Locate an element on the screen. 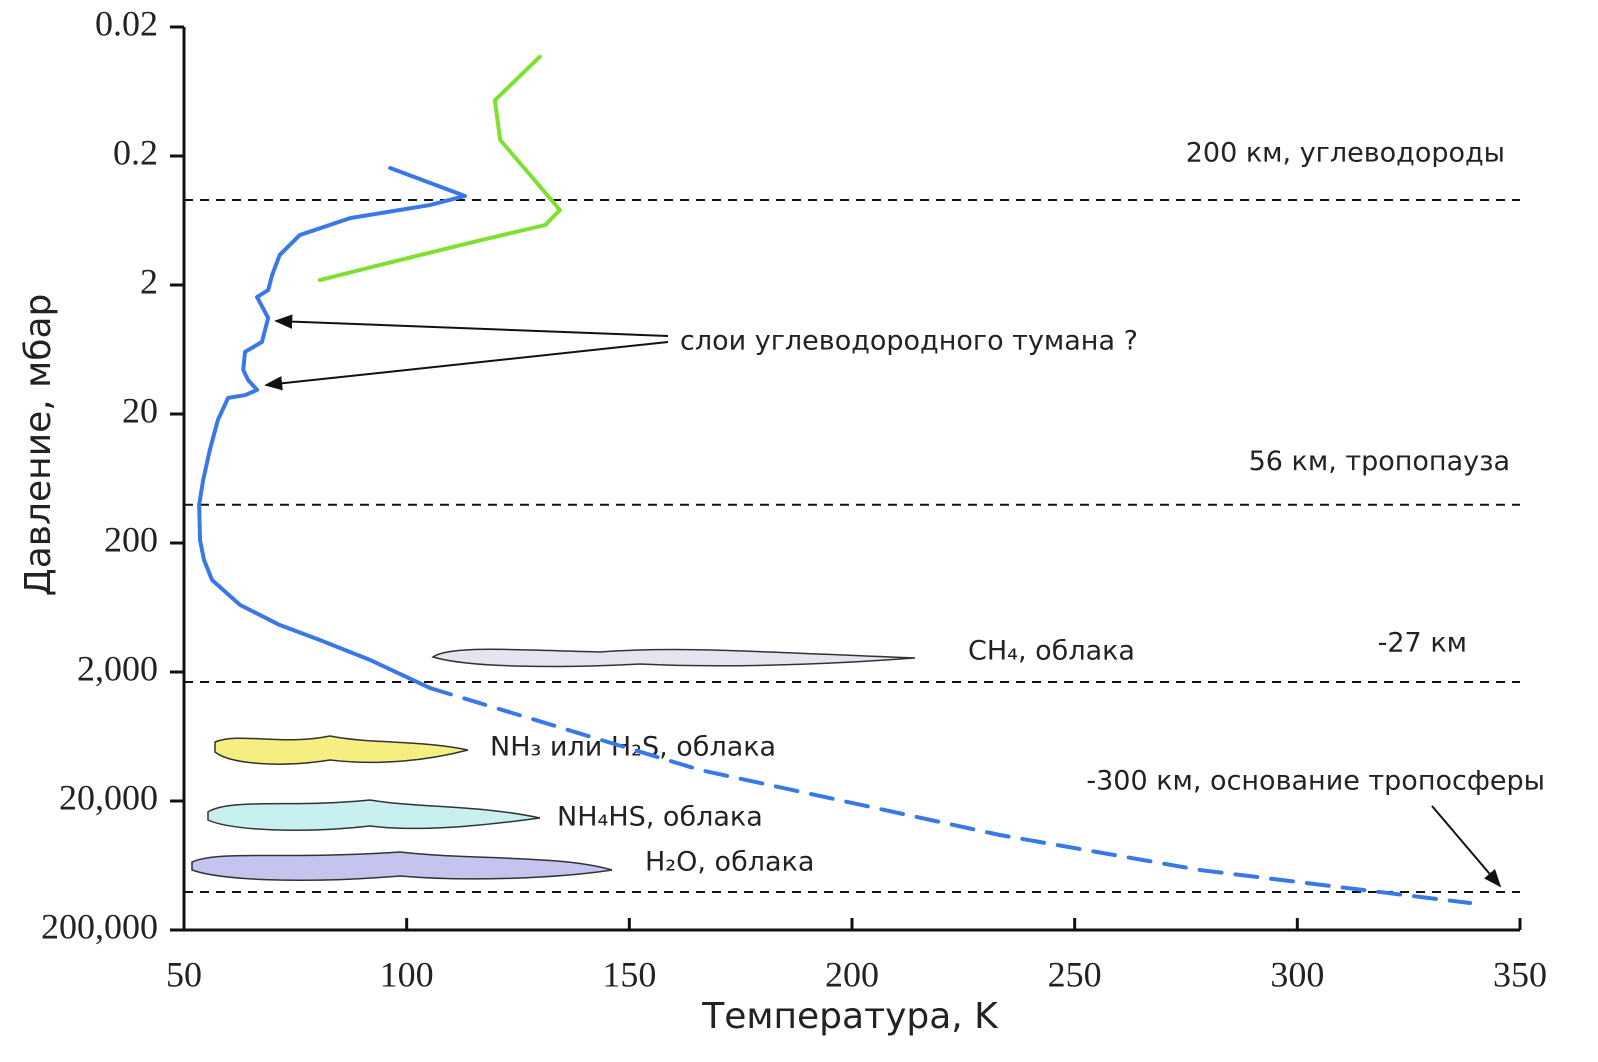 This screenshot has width=1598, height=1062. x-axis-title: Температура, K is located at coordinates (850, 1016).